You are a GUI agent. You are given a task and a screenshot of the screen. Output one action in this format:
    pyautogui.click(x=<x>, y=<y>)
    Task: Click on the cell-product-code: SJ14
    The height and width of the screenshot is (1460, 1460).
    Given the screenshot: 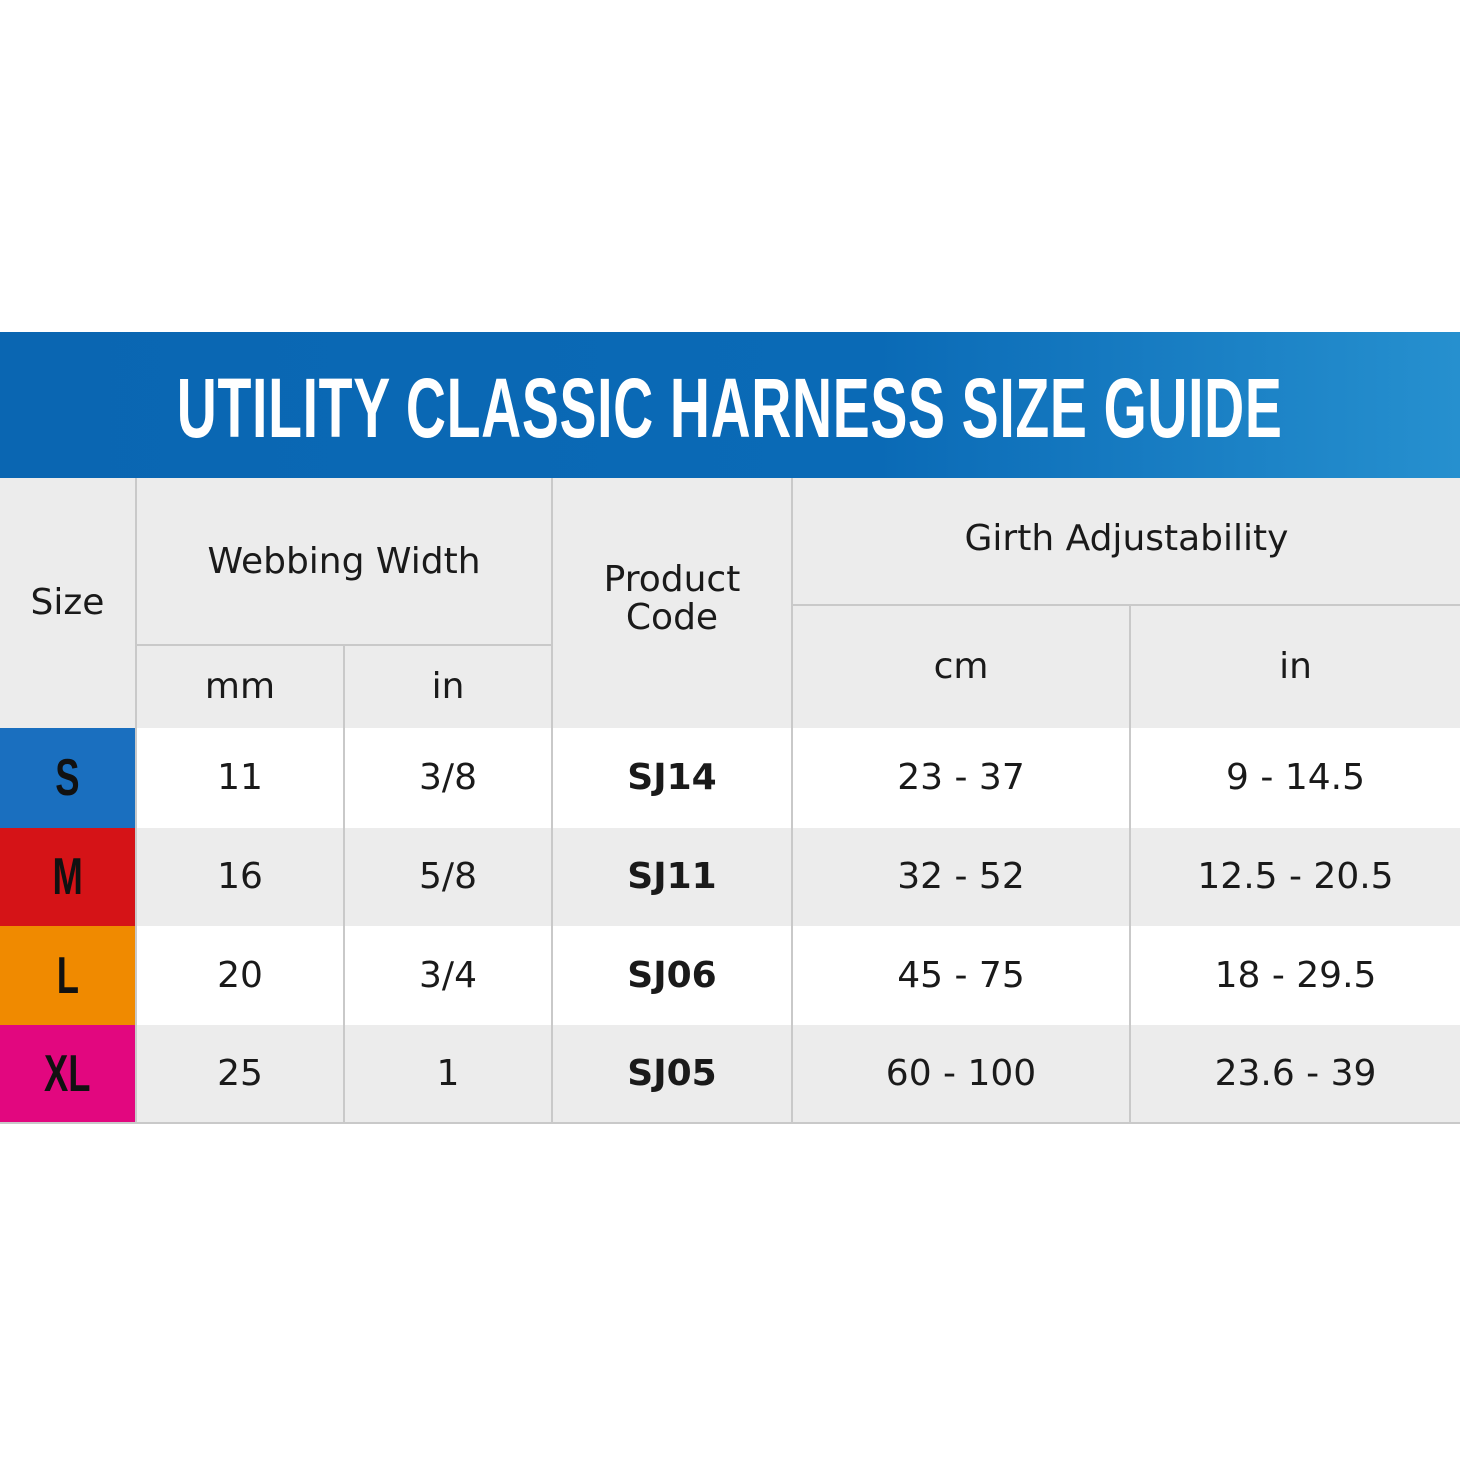 What is the action you would take?
    pyautogui.click(x=671, y=778)
    